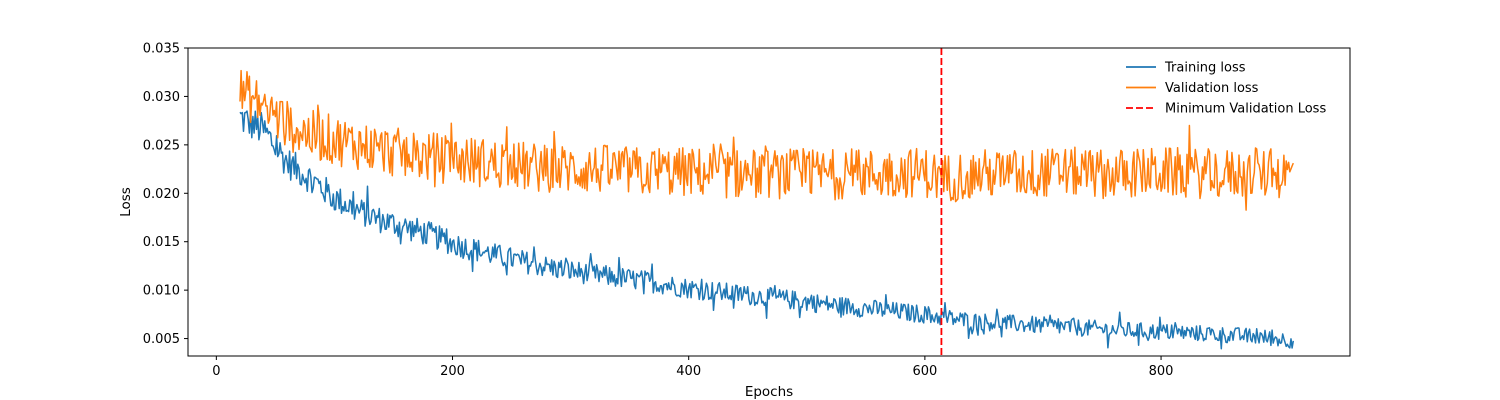 Image resolution: width=1500 pixels, height=400 pixels. I want to click on legend-label: Minimum Validation Loss, so click(1245, 109).